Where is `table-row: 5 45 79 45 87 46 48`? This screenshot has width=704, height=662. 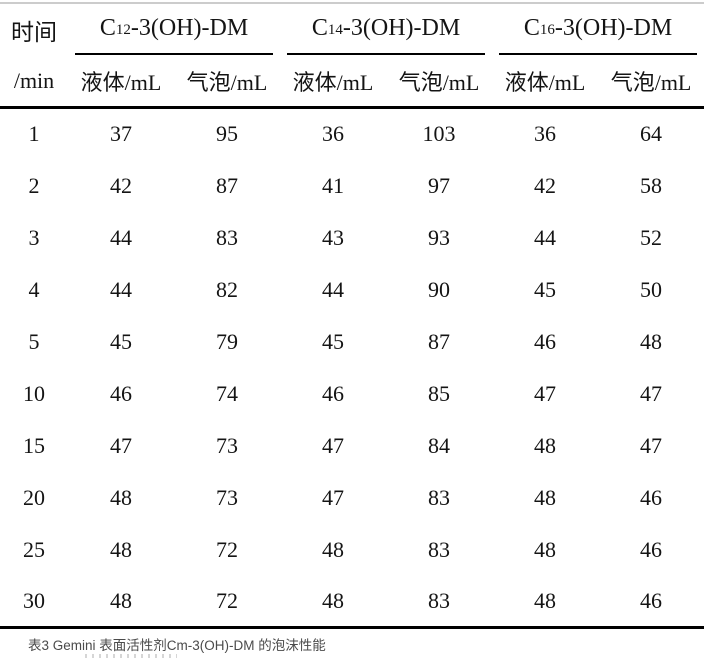 table-row: 5 45 79 45 87 46 48 is located at coordinates (352, 342).